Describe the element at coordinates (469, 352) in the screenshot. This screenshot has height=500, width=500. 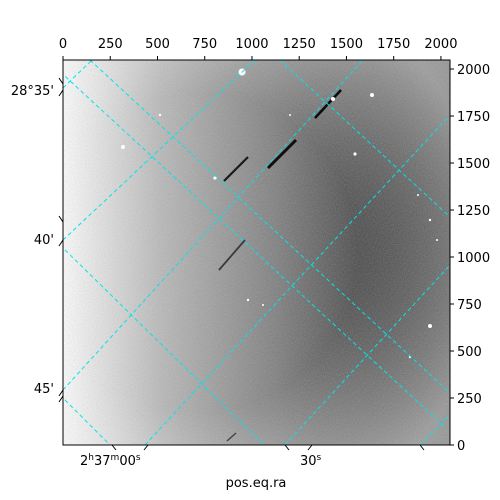
I see `right-tick-label: 500` at that location.